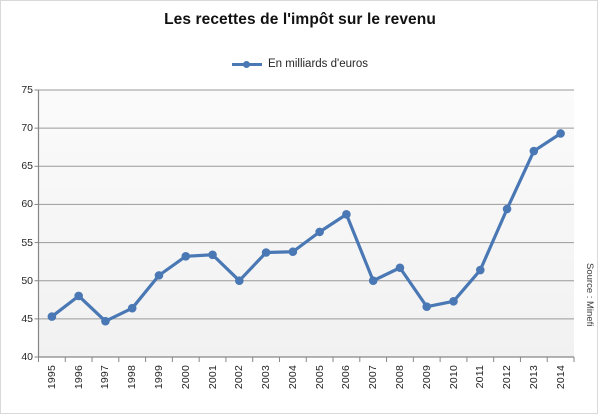 This screenshot has height=416, width=600. What do you see at coordinates (453, 377) in the screenshot?
I see `x-axis-label: 2010` at bounding box center [453, 377].